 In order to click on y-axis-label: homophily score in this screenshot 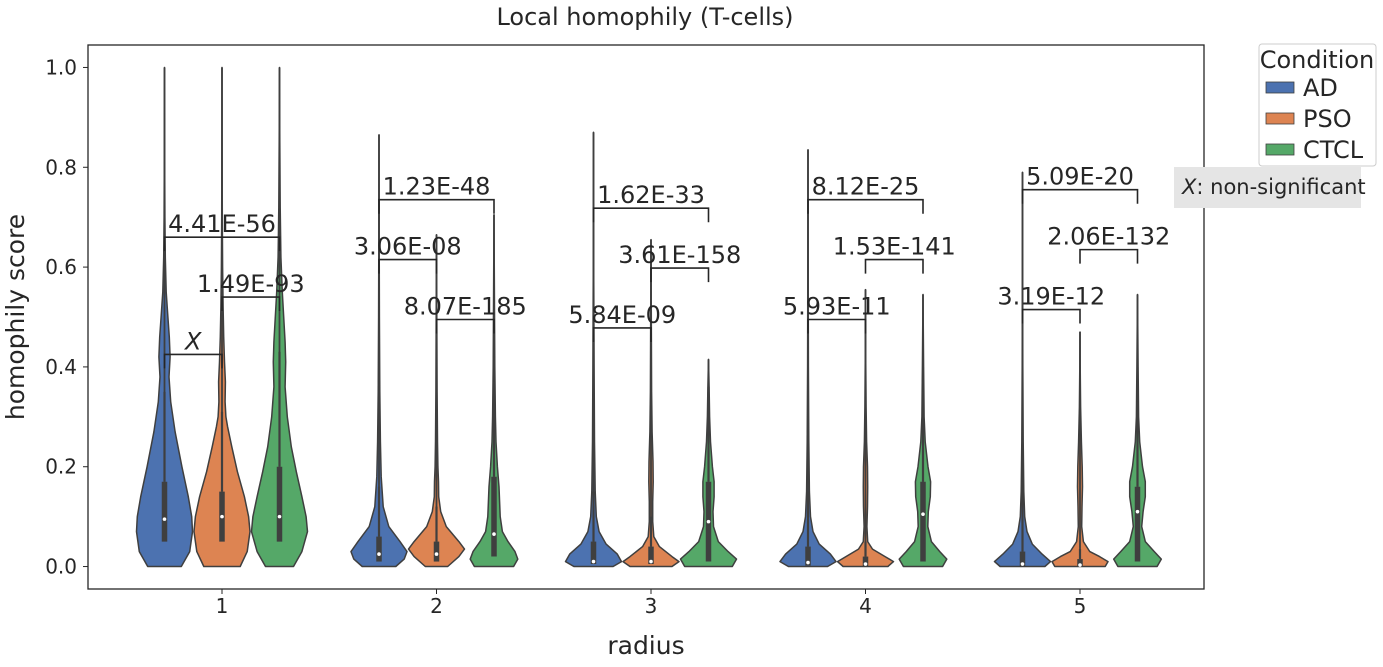, I will do `click(15, 317)`.